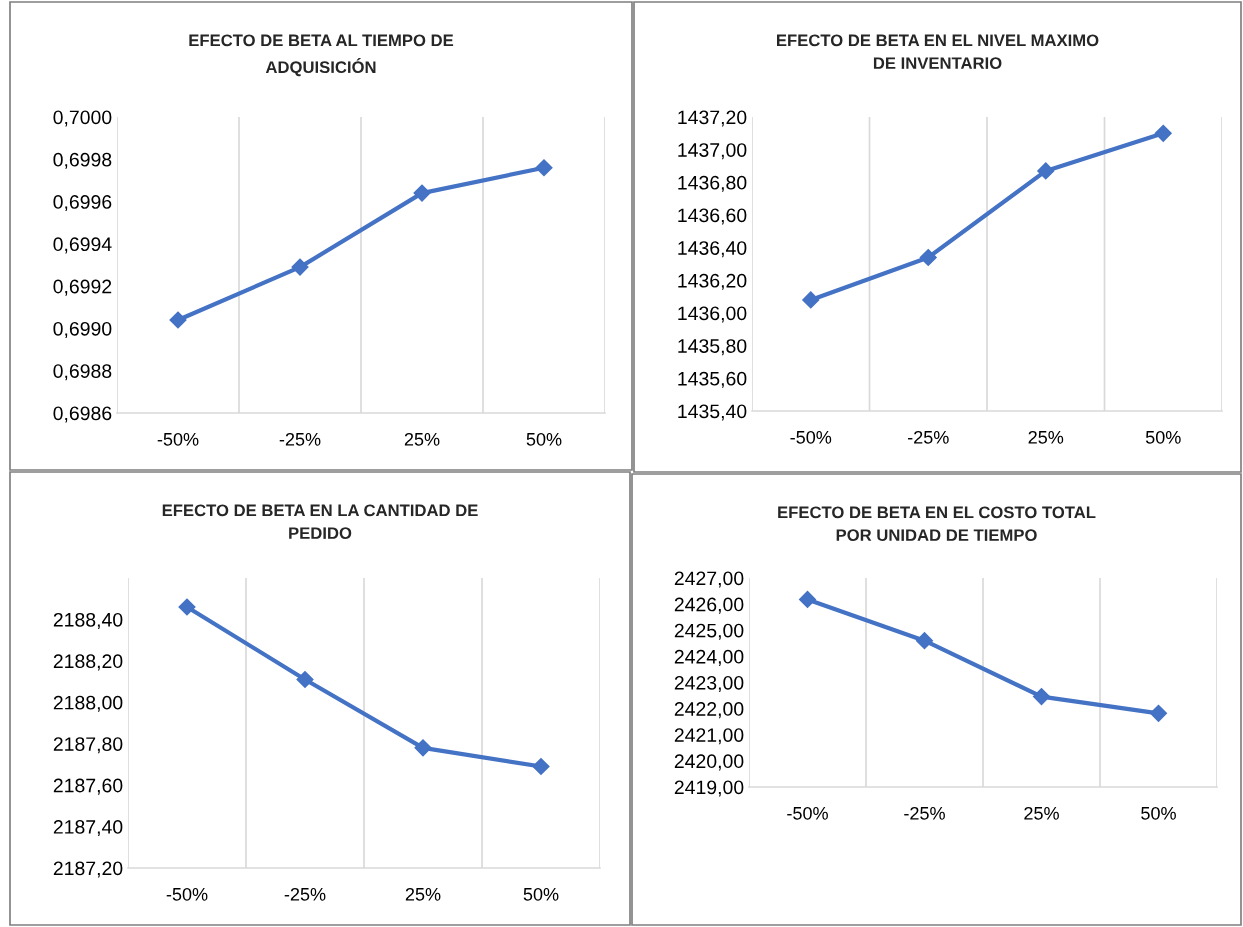 This screenshot has width=1243, height=927. I want to click on y-tick-label: 0,6994, so click(82, 245).